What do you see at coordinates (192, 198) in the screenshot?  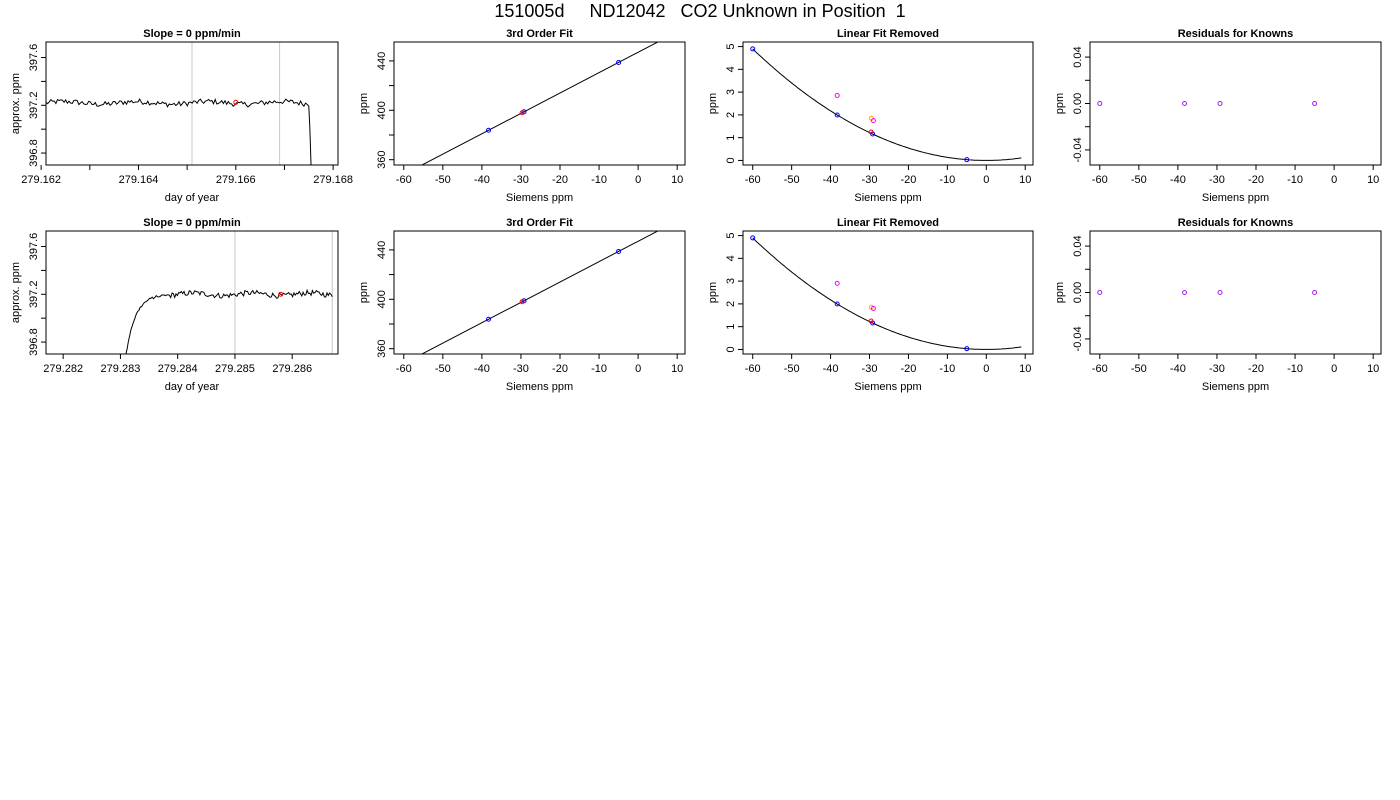 I see `x-axis-label: day of year` at bounding box center [192, 198].